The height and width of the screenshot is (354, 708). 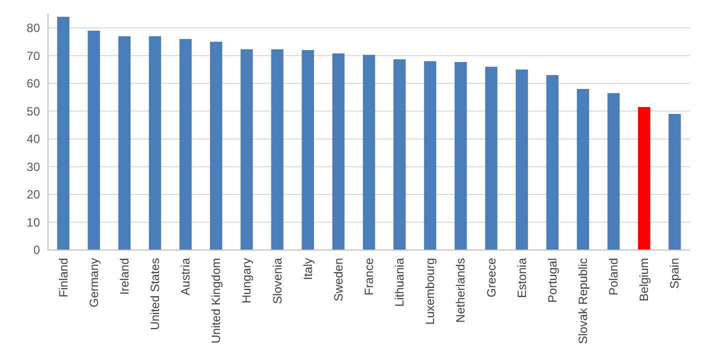 I want to click on x-tick-label: France, so click(x=369, y=277).